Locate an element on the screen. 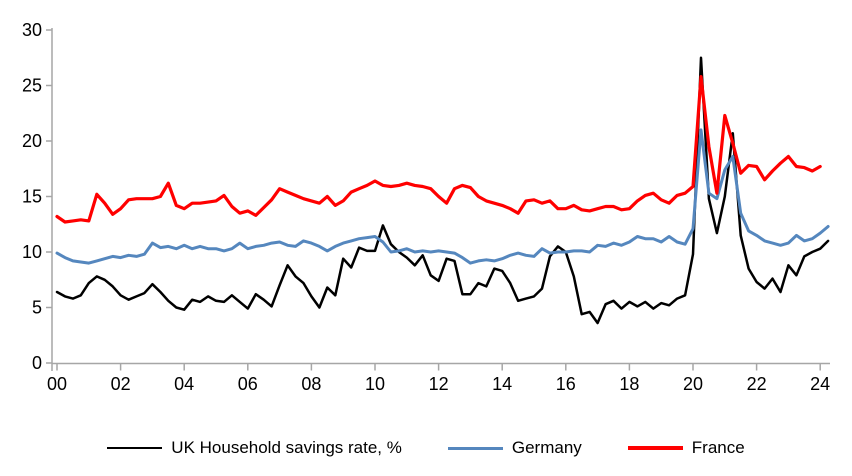 Image resolution: width=852 pixels, height=476 pixels. x-tick-label: 00 is located at coordinates (57, 384).